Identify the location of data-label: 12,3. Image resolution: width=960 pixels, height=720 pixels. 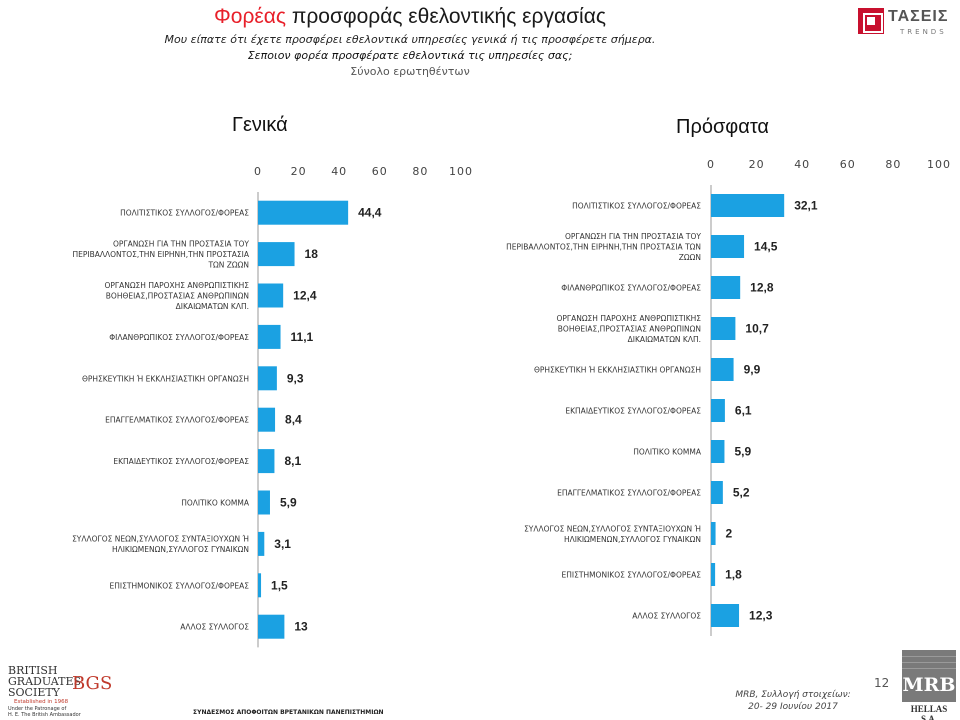
(761, 616).